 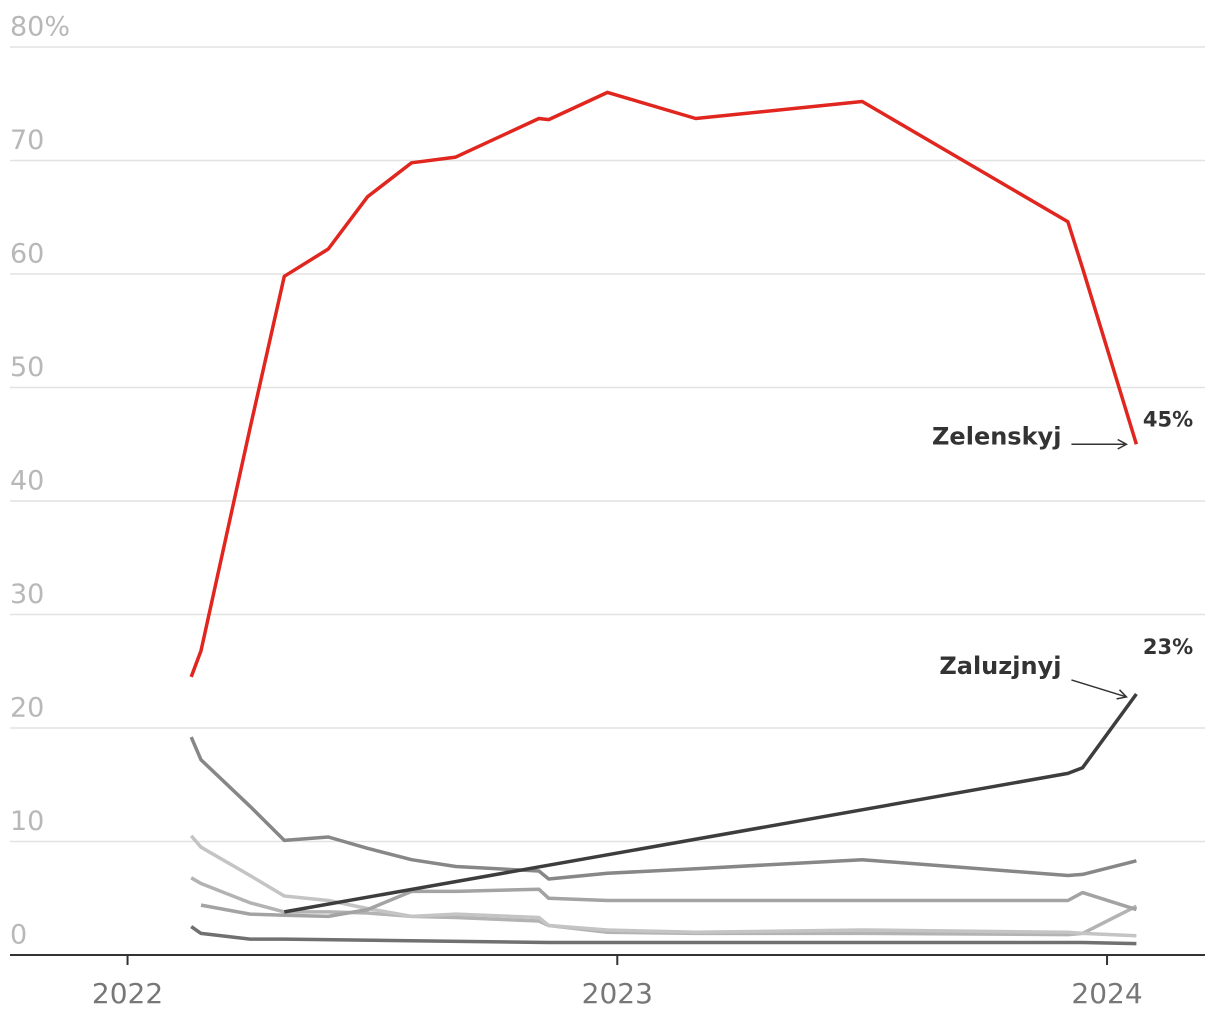 What do you see at coordinates (996, 436) in the screenshot?
I see `series-label: Zelenskyj` at bounding box center [996, 436].